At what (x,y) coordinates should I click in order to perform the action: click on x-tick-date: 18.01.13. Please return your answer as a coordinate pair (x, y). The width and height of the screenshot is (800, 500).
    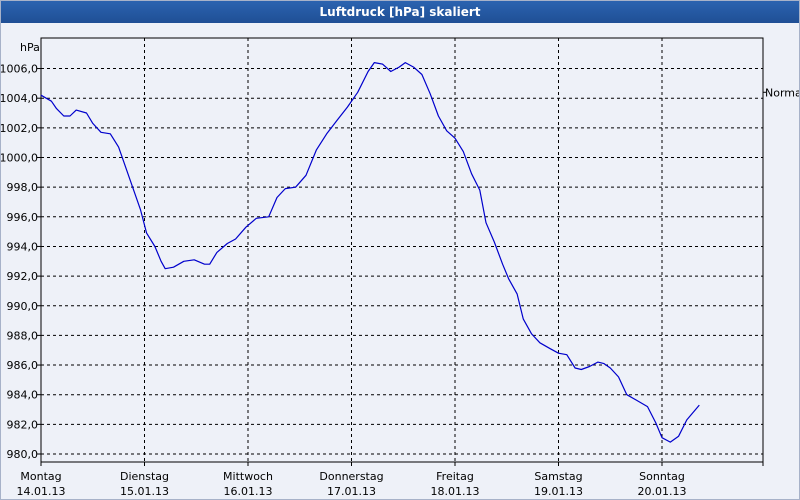
    Looking at the image, I should click on (455, 491).